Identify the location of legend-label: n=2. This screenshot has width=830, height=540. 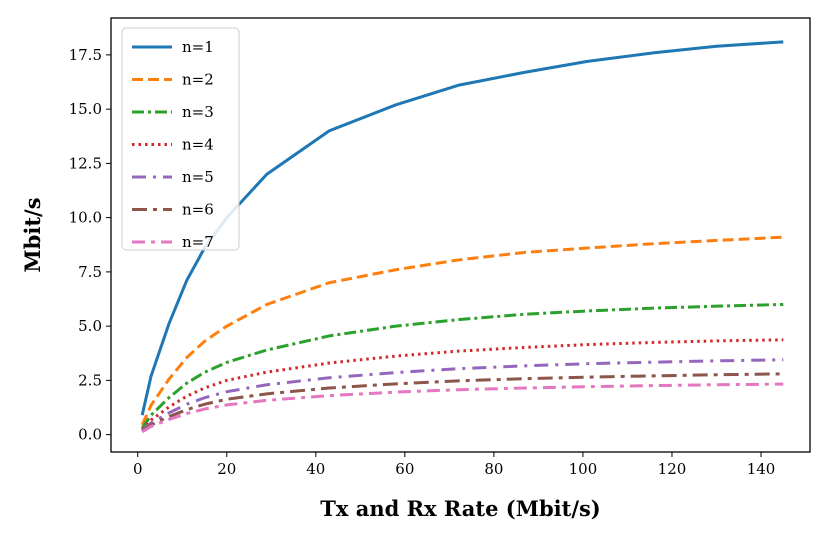
(198, 80).